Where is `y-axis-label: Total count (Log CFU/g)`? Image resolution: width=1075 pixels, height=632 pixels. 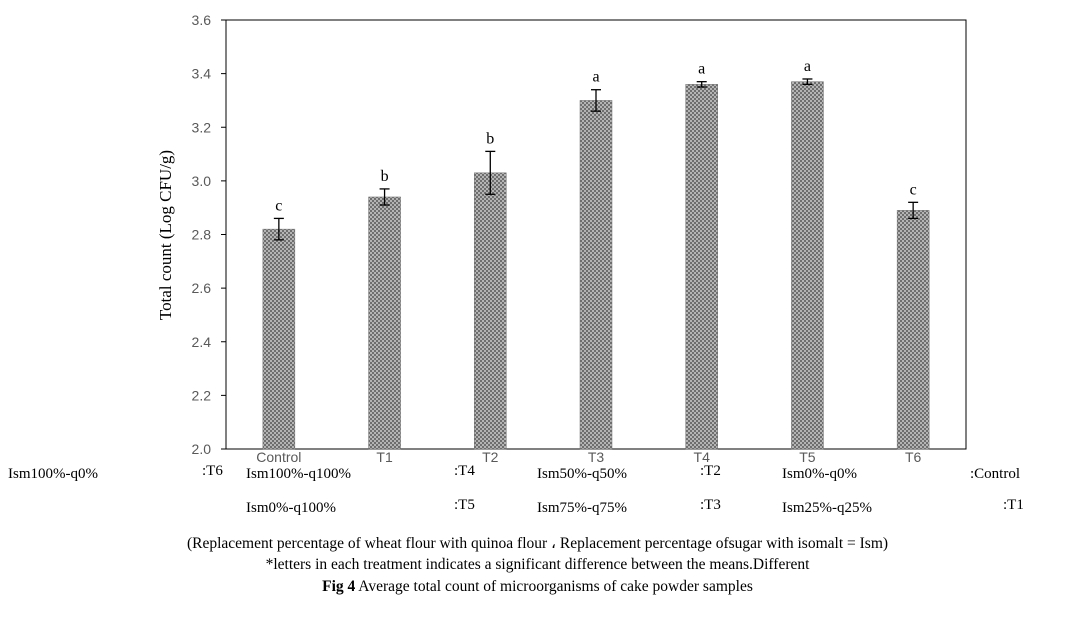 y-axis-label: Total count (Log CFU/g) is located at coordinates (165, 235).